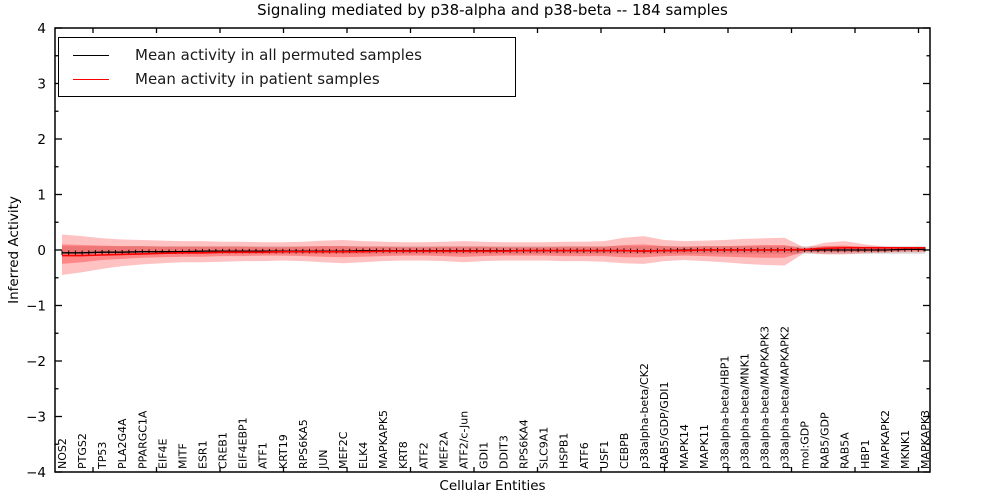  I want to click on svg-text: MAPK11, so click(704, 446).